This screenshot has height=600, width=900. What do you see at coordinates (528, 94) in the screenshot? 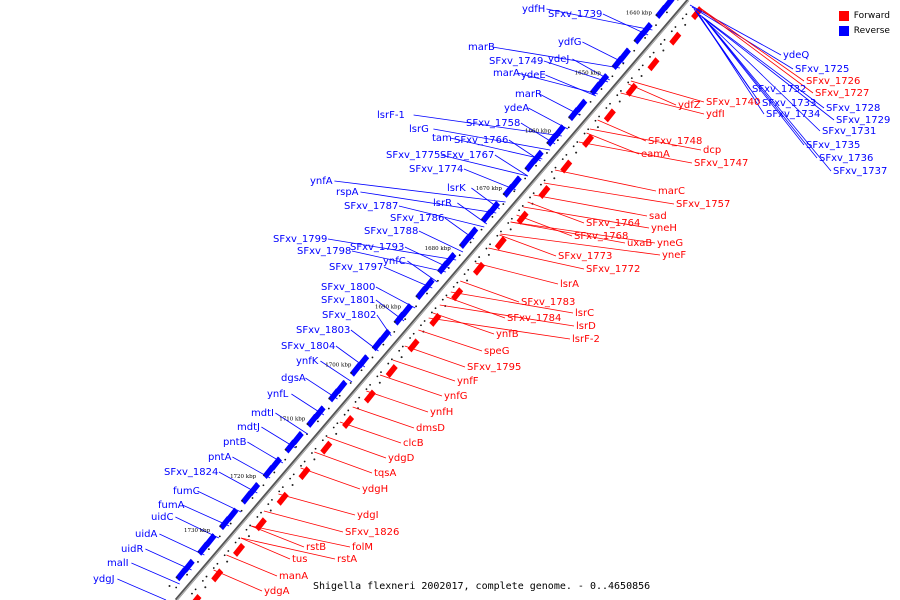
I see `reverse-gene-label: marR` at bounding box center [528, 94].